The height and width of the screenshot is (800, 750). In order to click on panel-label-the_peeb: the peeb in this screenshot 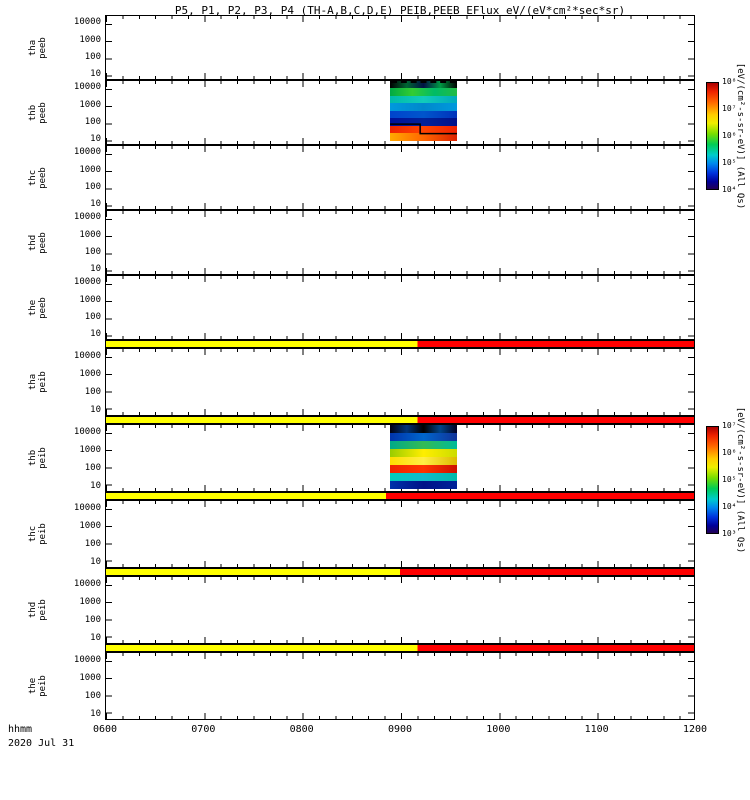, I will do `click(38, 307)`.